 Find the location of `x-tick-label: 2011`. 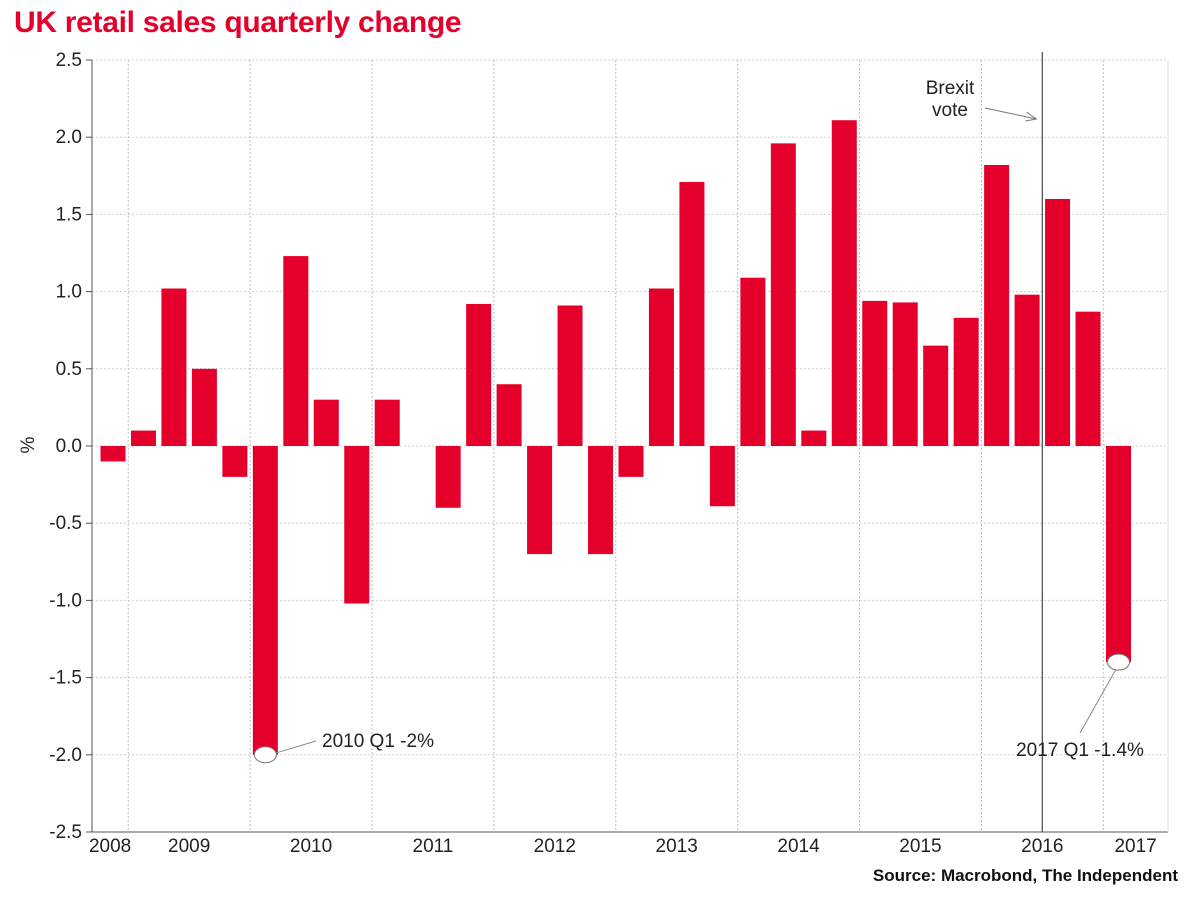

x-tick-label: 2011 is located at coordinates (433, 846).